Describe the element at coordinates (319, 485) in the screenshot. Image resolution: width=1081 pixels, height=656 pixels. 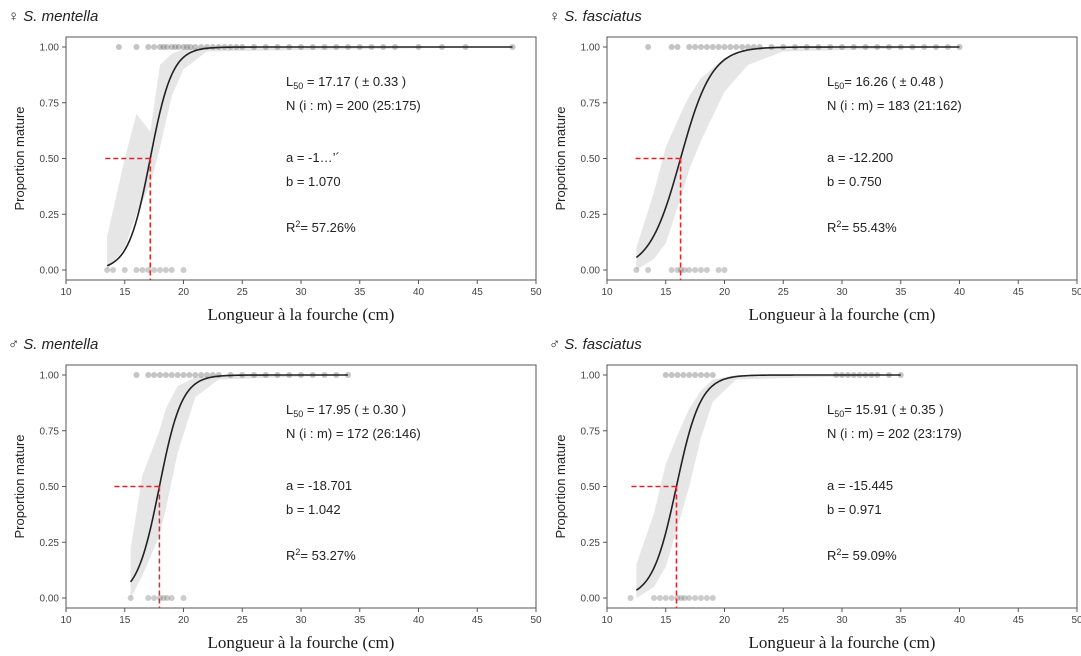
I see `annotation-a: a = -18.701` at that location.